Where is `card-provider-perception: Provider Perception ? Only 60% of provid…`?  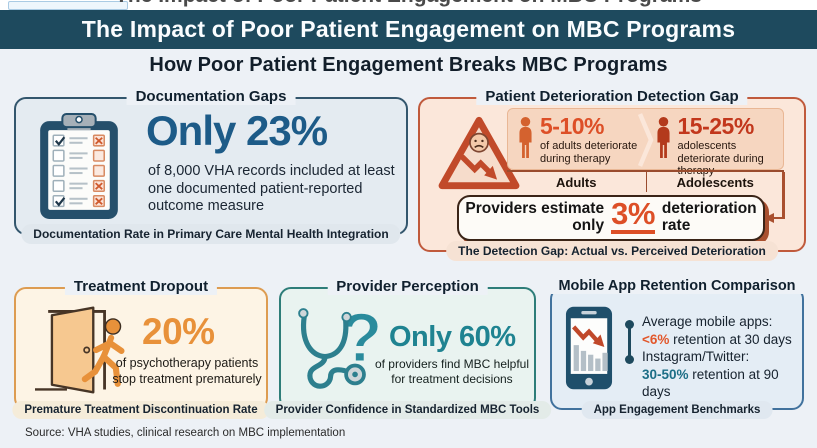 card-provider-perception: Provider Perception ? Only 60% of provid… is located at coordinates (407, 348).